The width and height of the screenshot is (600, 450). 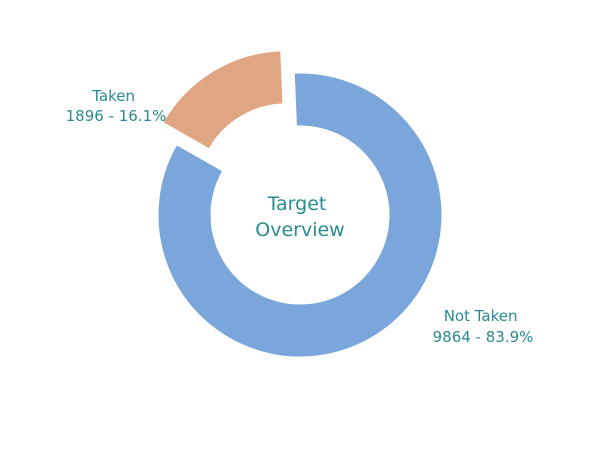 What do you see at coordinates (299, 230) in the screenshot?
I see `chart-title-line-2: Overview` at bounding box center [299, 230].